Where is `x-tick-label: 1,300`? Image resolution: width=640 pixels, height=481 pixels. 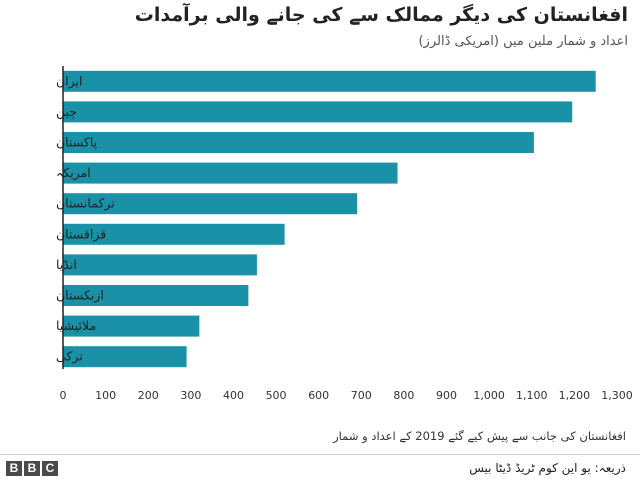
x-tick-label: 1,300 is located at coordinates (617, 395).